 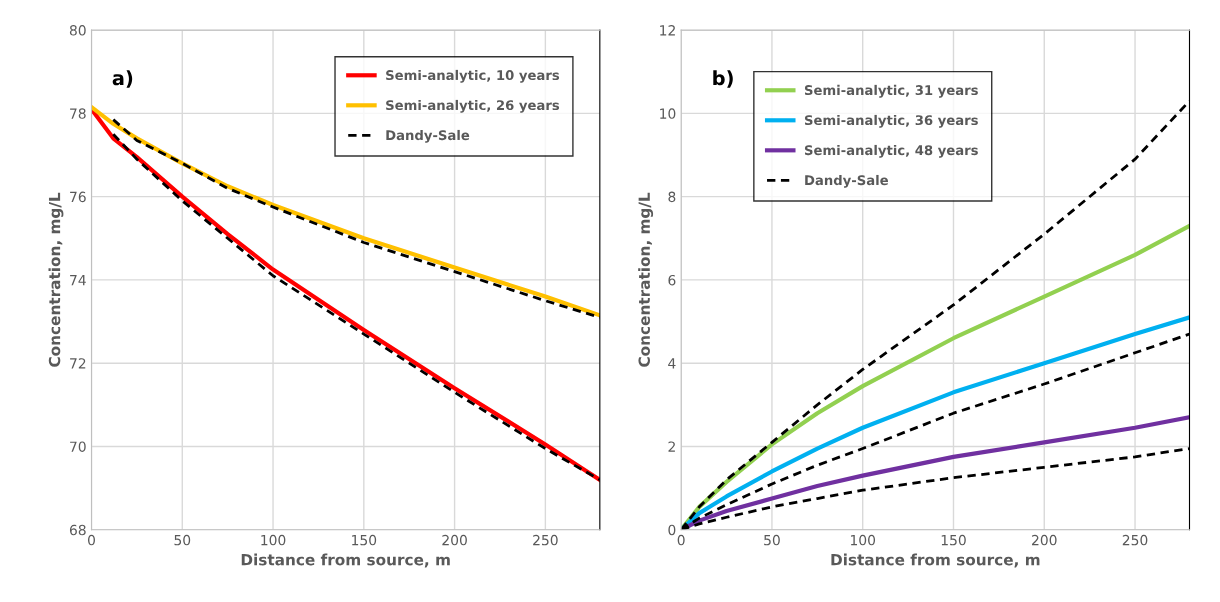 What do you see at coordinates (723, 79) in the screenshot?
I see `annotation: b)` at bounding box center [723, 79].